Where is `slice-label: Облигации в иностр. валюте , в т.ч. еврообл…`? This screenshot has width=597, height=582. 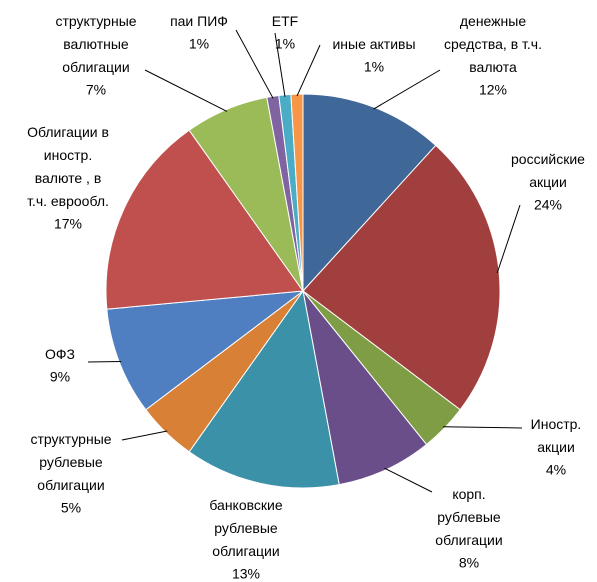
slice-label: Облигации в иностр. валюте , в т.ч. еврообл… is located at coordinates (68, 166).